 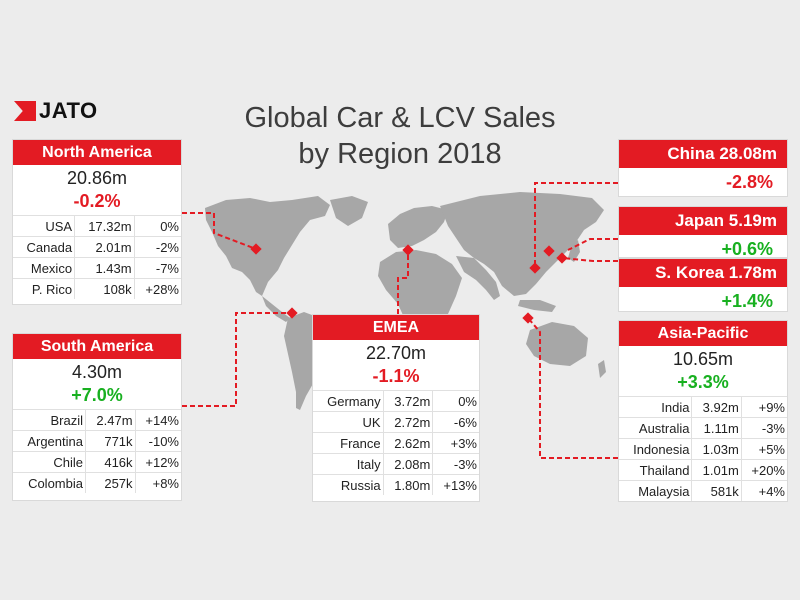 I want to click on market-change: -6%, so click(x=455, y=422).